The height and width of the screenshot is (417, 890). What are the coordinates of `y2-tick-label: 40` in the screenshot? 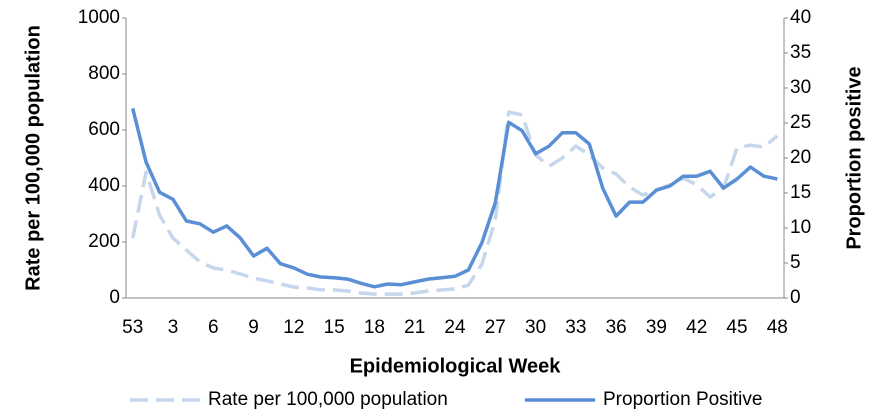 It's located at (800, 17).